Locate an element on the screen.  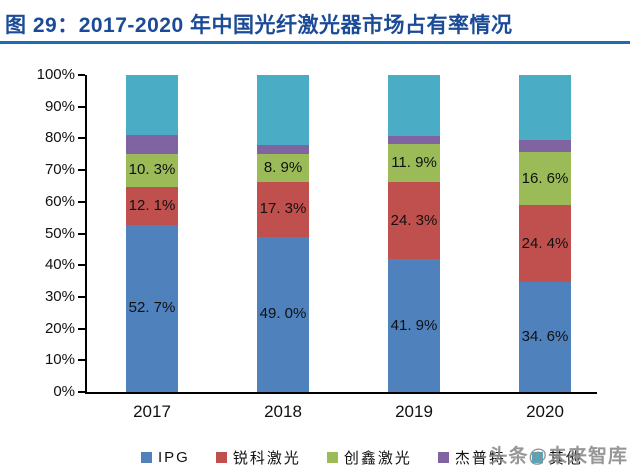
bar-segment-锐科激光-2018 is located at coordinates (283, 209).